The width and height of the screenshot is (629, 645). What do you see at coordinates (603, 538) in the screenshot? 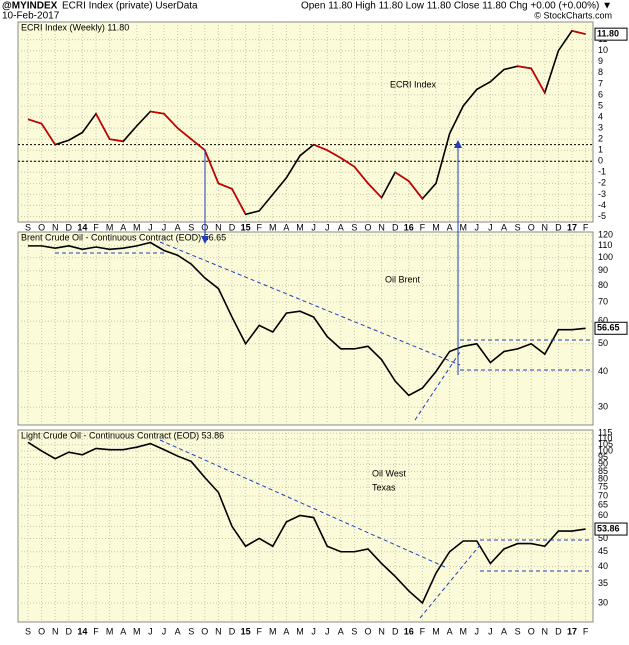
I see `y-tick-label: 50` at bounding box center [603, 538].